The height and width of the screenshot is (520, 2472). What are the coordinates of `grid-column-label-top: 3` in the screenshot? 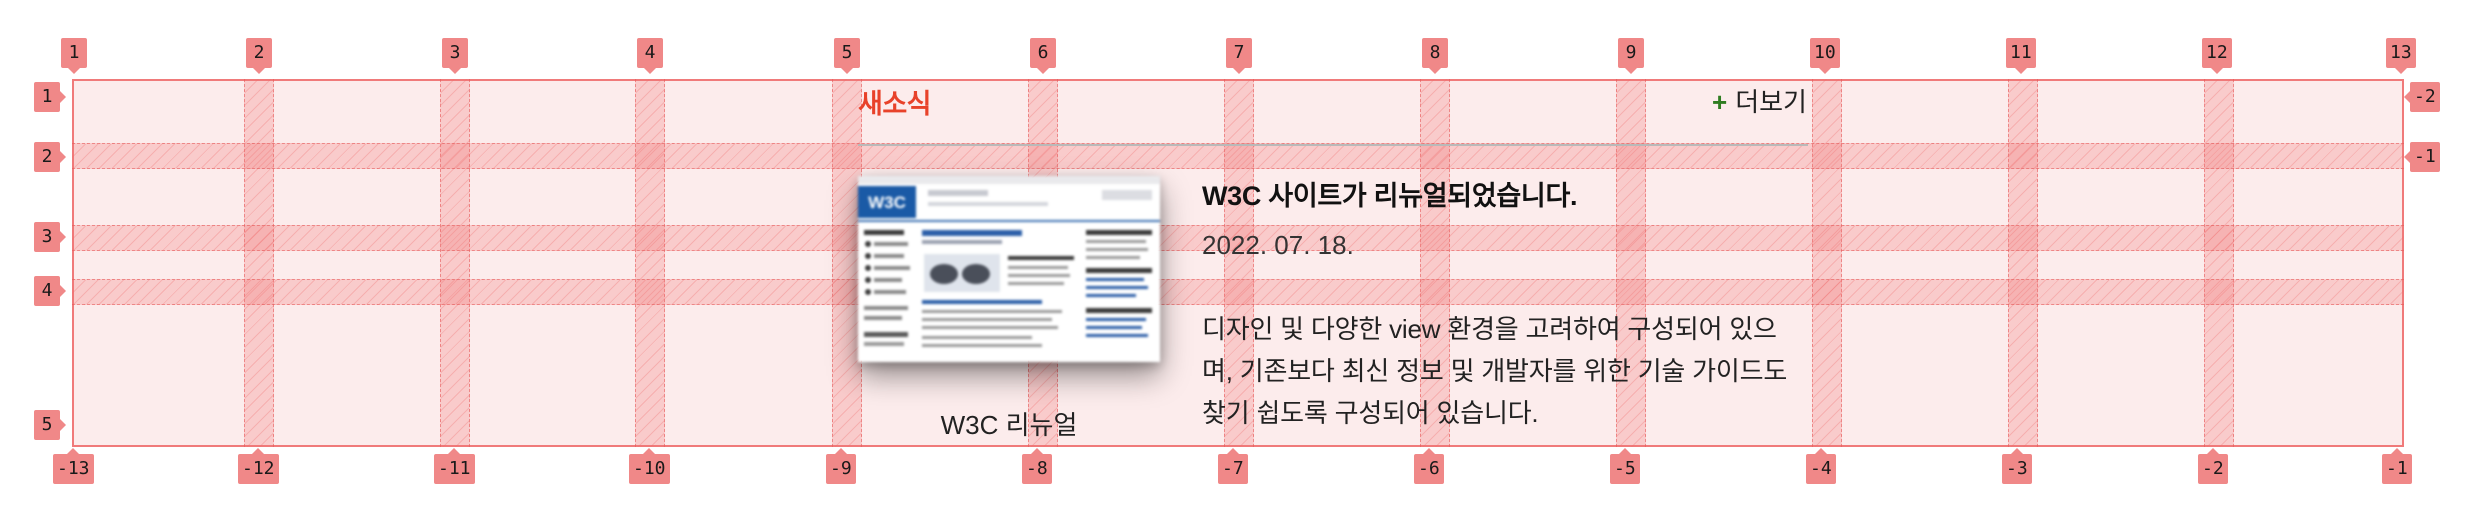 It's located at (455, 56).